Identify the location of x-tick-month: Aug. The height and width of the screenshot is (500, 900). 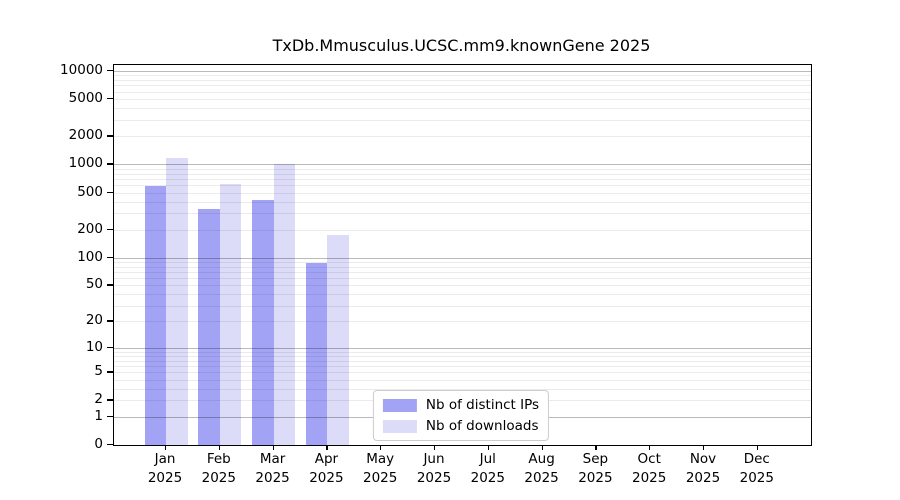
(541, 459).